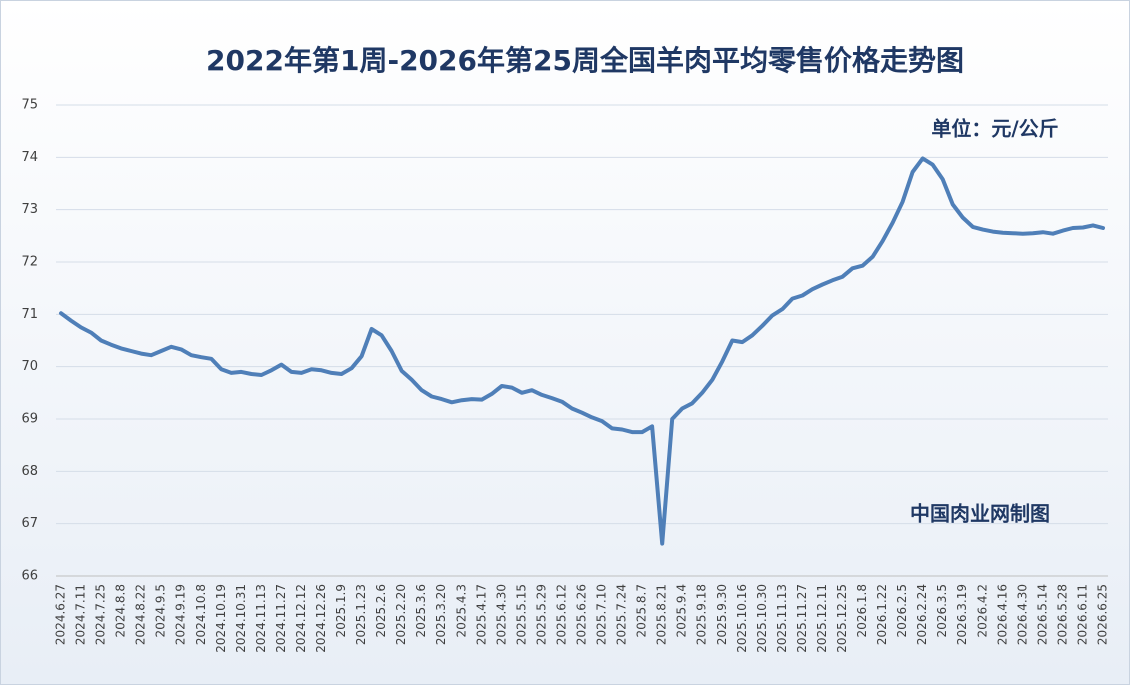  What do you see at coordinates (541, 614) in the screenshot?
I see `x-tick-label: 2025.5.29` at bounding box center [541, 614].